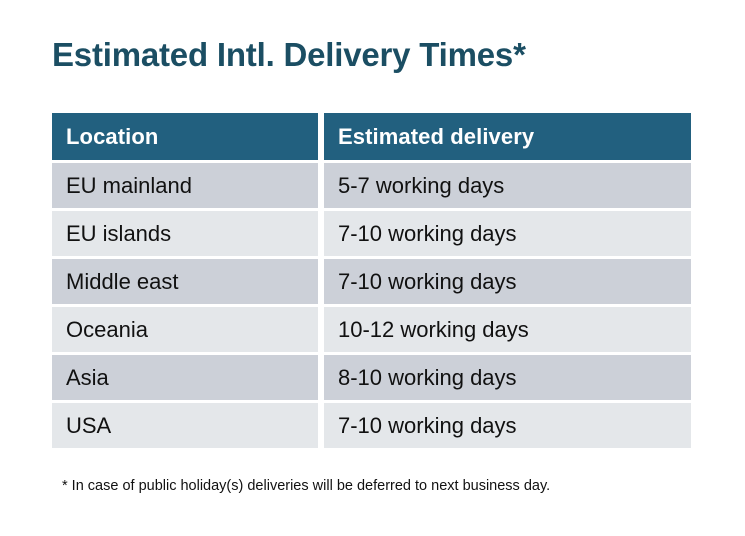  Describe the element at coordinates (185, 425) in the screenshot. I see `cell-location: USA` at that location.